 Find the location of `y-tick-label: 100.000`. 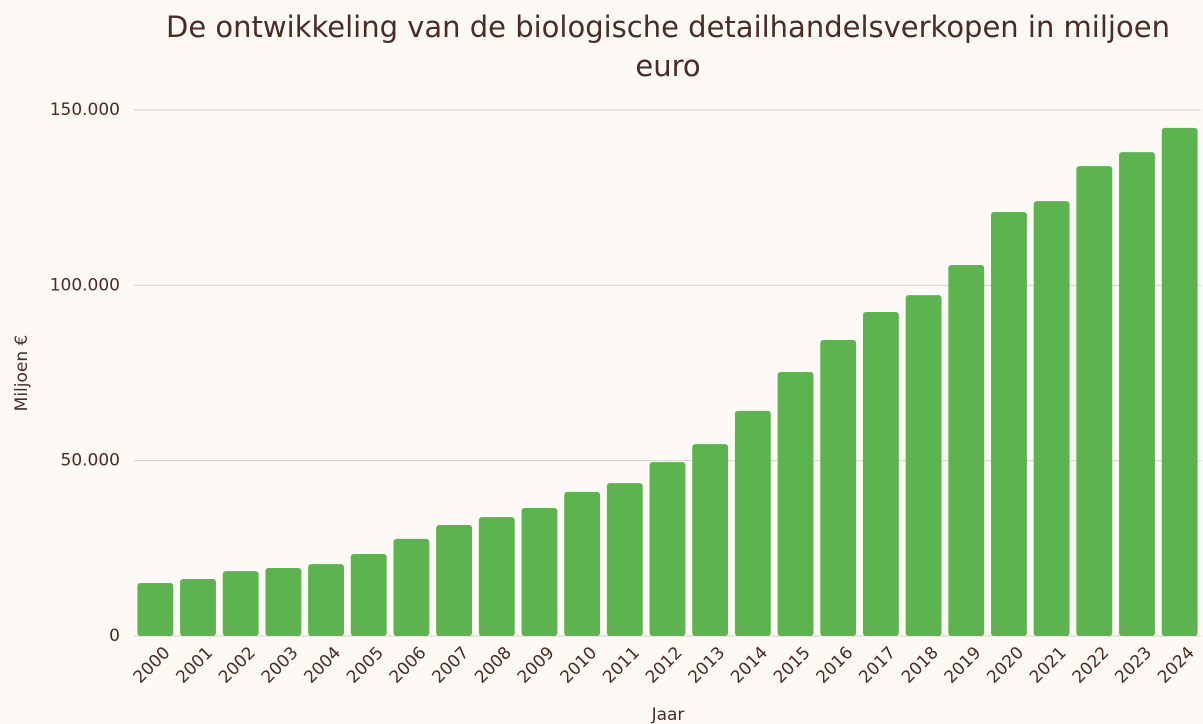

y-tick-label: 100.000 is located at coordinates (85, 285).